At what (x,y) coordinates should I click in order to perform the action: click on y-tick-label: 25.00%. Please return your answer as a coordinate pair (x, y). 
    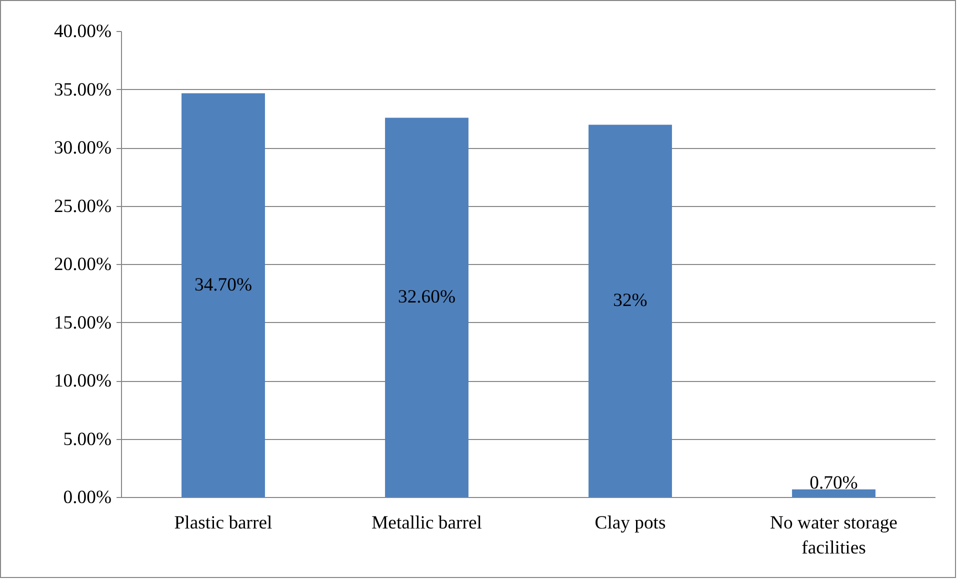
    Looking at the image, I should click on (83, 206).